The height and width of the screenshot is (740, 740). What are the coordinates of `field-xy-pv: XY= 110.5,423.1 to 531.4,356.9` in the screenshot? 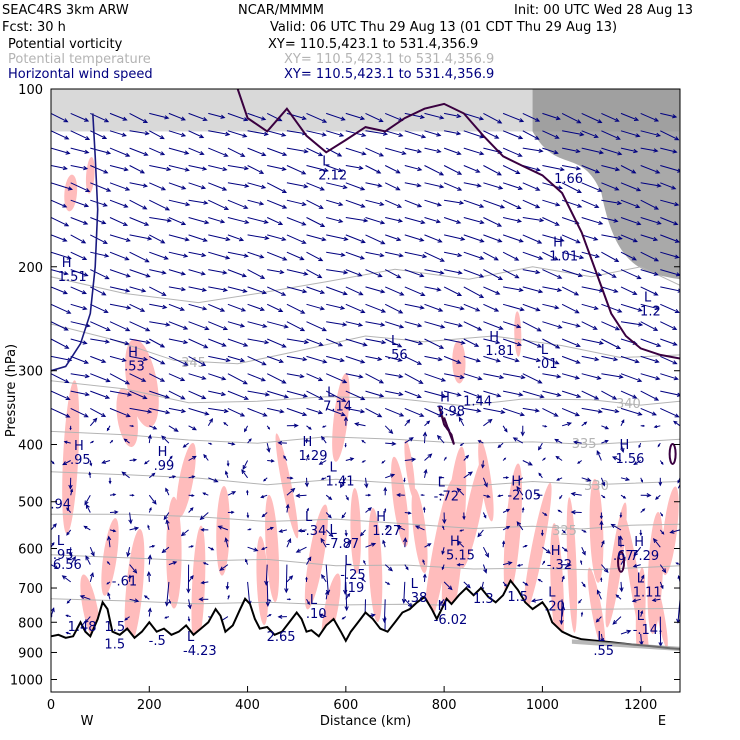 It's located at (373, 44).